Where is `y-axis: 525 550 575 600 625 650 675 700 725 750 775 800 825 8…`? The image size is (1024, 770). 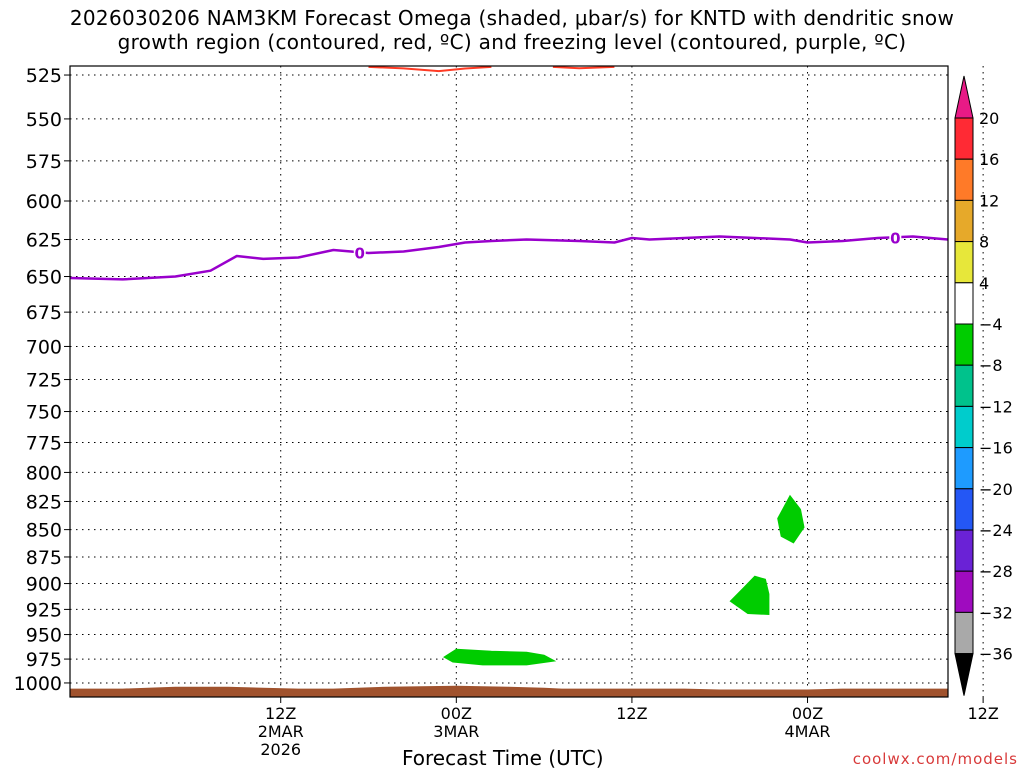 y-axis: 525 550 575 600 625 650 675 700 725 750 775 800 825 8… is located at coordinates (42, 380).